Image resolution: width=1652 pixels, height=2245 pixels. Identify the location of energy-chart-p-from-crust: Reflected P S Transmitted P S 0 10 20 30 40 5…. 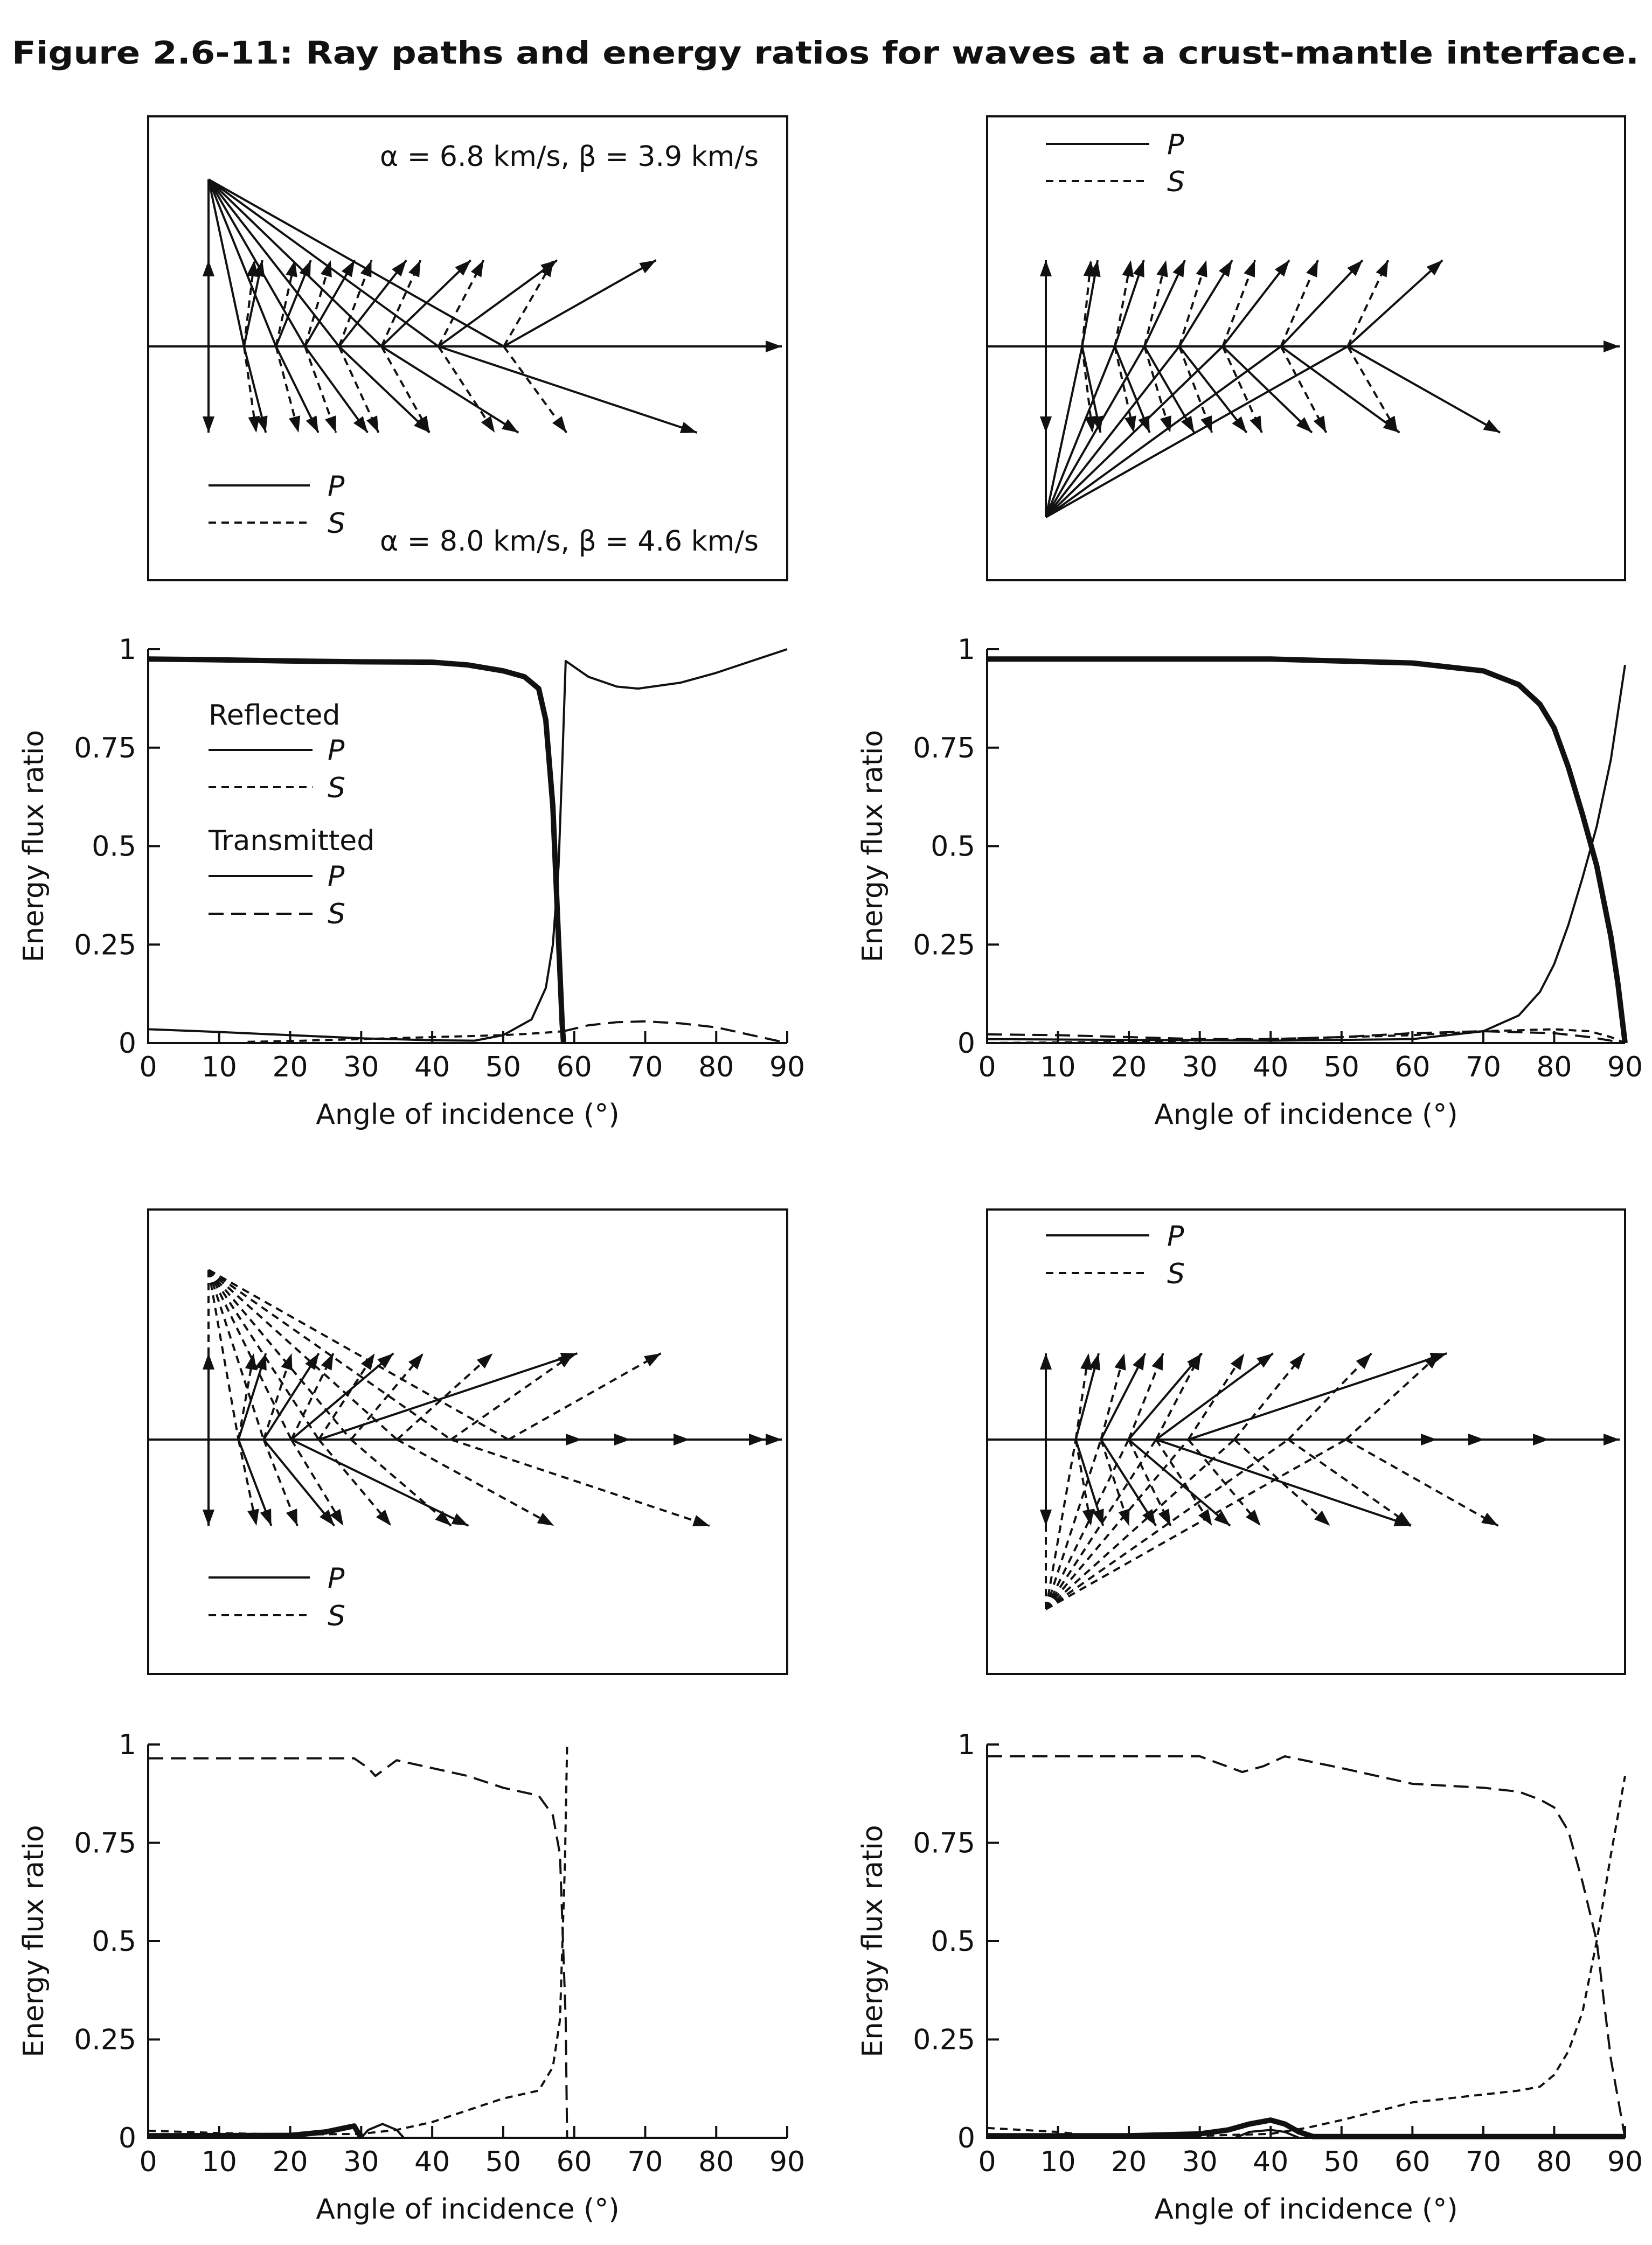
(411, 882).